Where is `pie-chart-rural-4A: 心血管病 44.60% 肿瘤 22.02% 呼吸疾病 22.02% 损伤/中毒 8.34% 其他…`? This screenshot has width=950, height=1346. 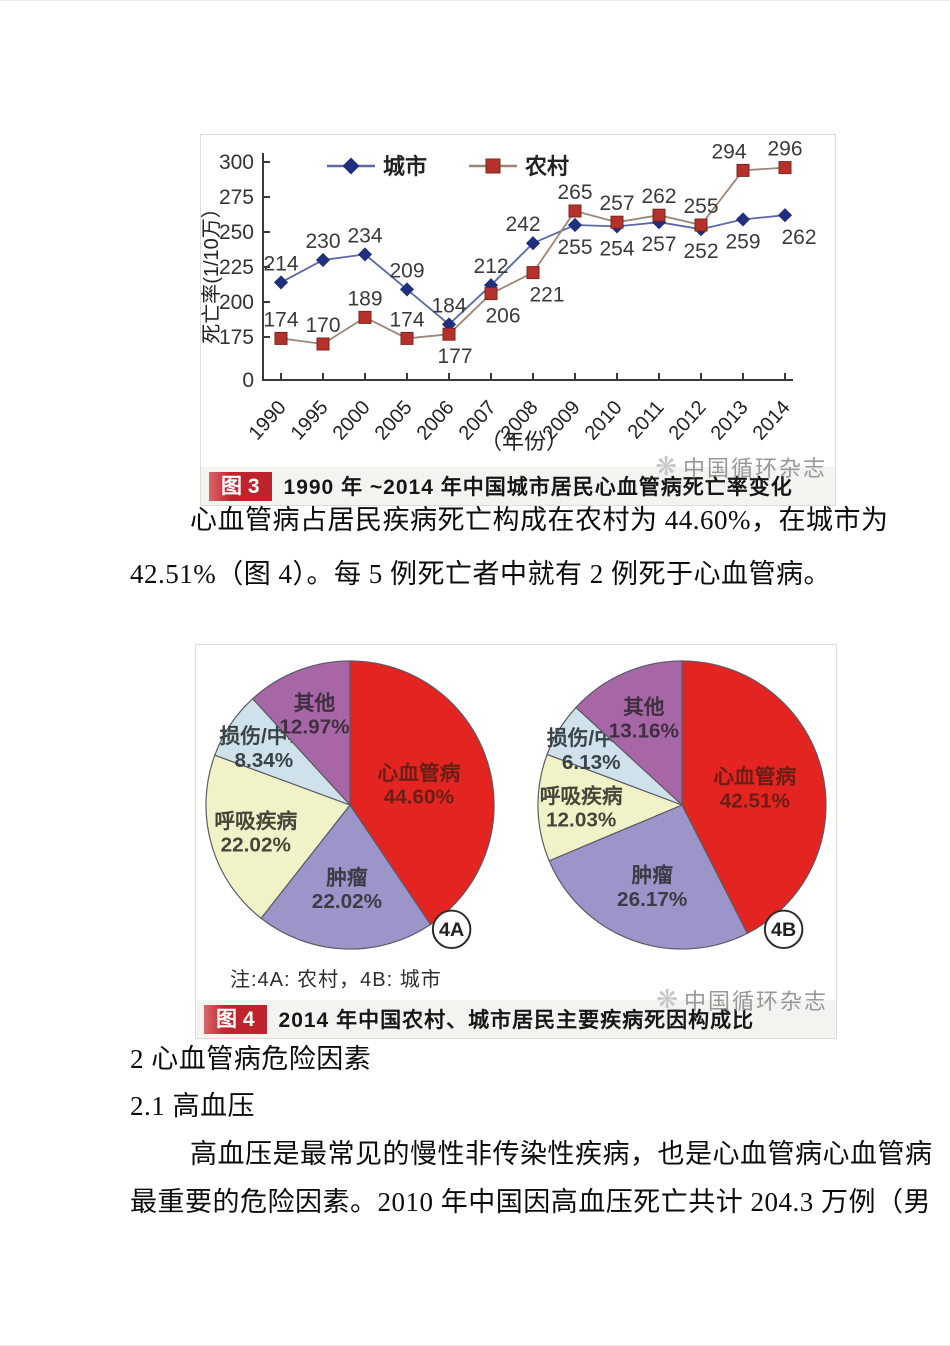
pie-chart-rural-4A: 心血管病 44.60% 肿瘤 22.02% 呼吸疾病 22.02% 损伤/中毒 8.34% 其他… is located at coordinates (350, 805).